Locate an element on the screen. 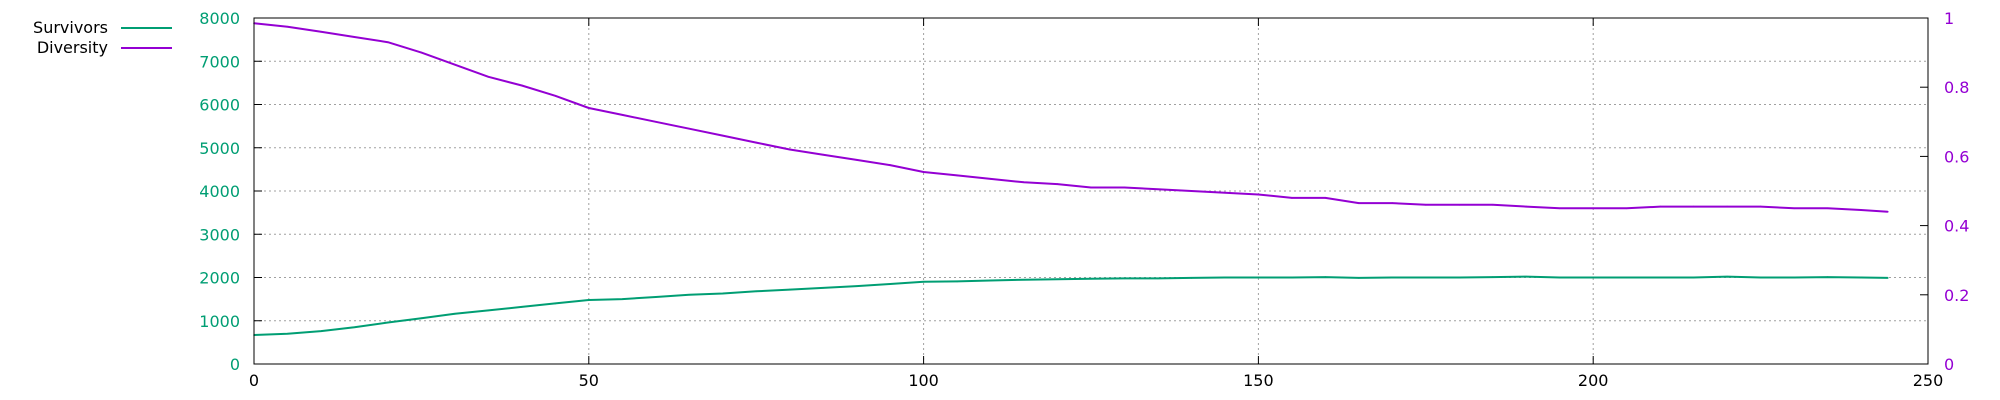  y-right-tick-label: 0.2 is located at coordinates (1956, 295).